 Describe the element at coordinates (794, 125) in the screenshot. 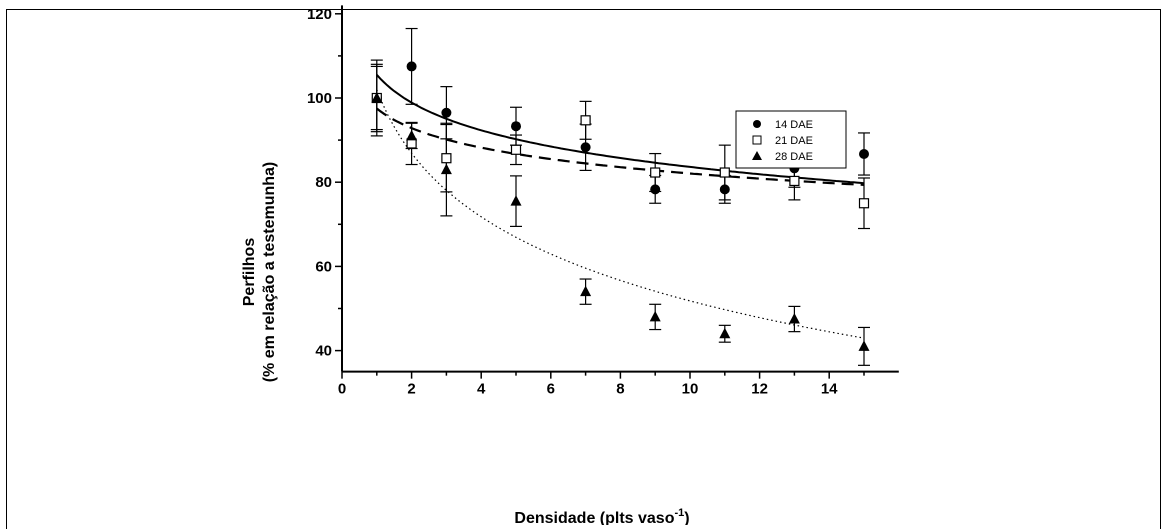

I see `legend-label: 14 DAE` at that location.